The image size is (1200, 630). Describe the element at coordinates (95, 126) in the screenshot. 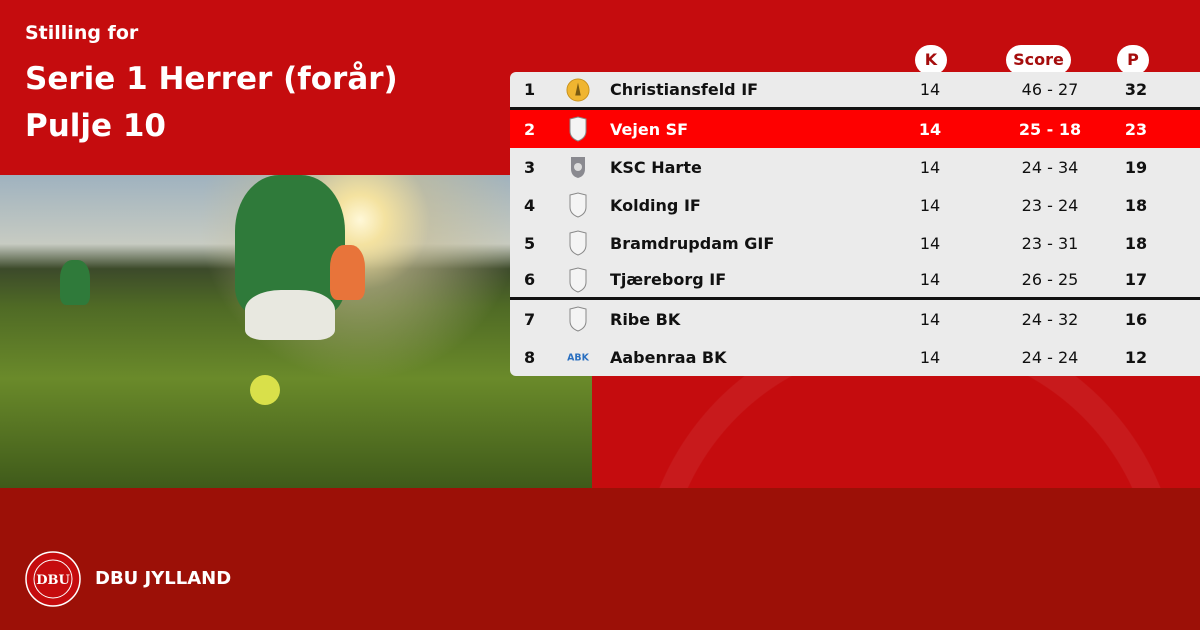

I see `pool-name: Pulje 10` at that location.